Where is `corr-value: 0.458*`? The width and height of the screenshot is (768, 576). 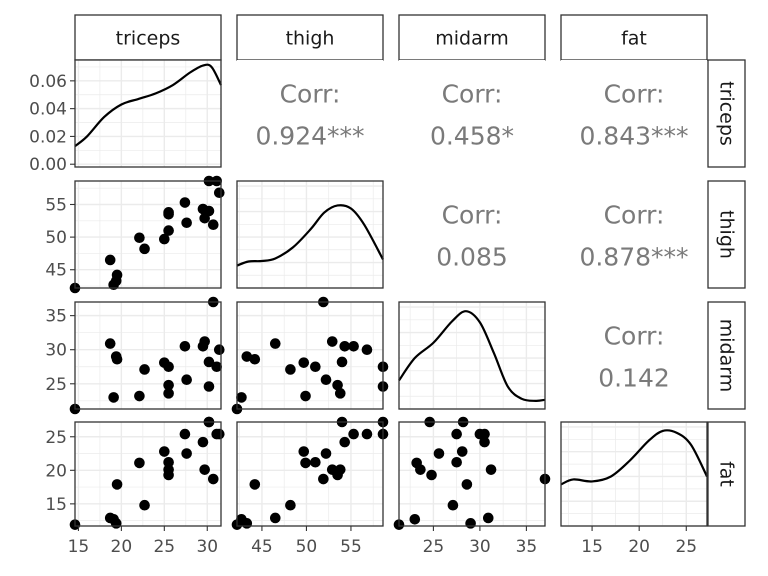
corr-value: 0.458* is located at coordinates (472, 136).